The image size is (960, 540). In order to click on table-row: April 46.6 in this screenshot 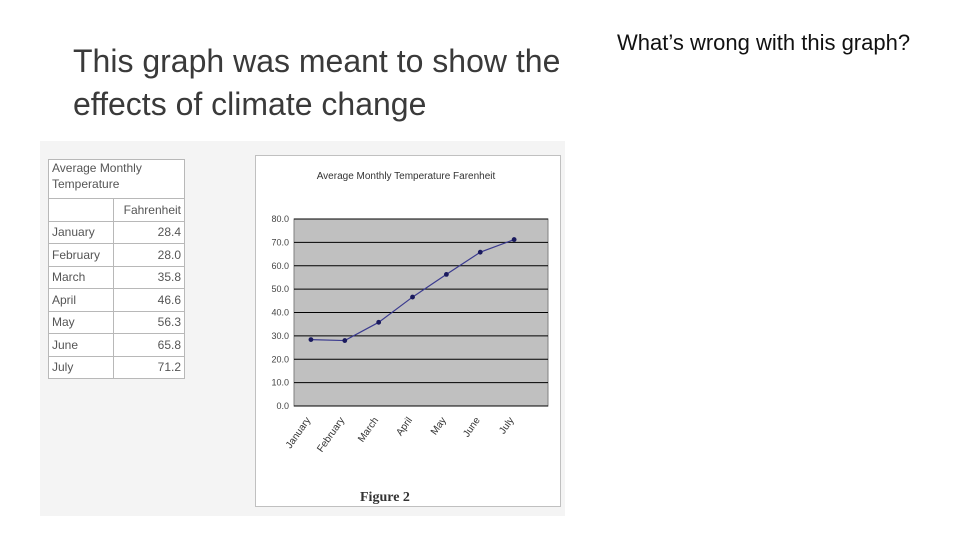, I will do `click(116, 300)`.